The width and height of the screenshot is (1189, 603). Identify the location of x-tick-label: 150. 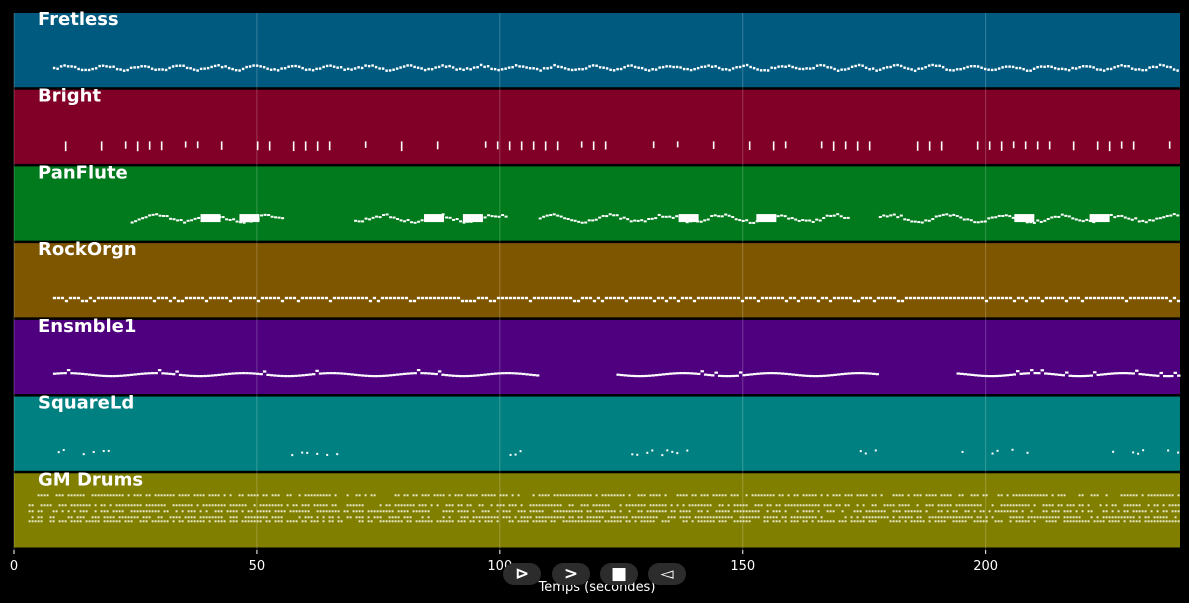
(742, 566).